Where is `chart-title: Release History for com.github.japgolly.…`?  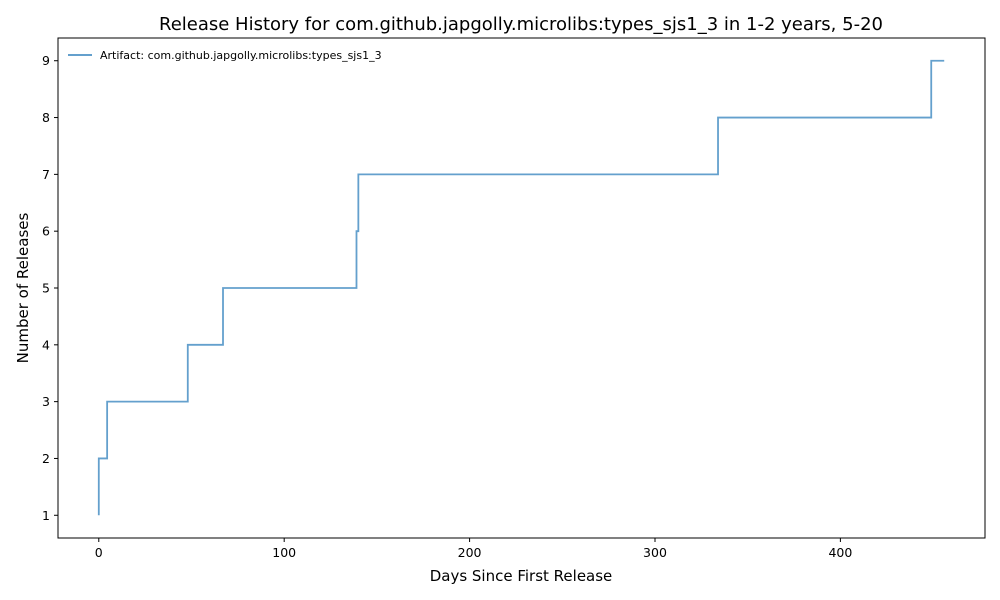
chart-title: Release History for com.github.japgolly.… is located at coordinates (521, 24).